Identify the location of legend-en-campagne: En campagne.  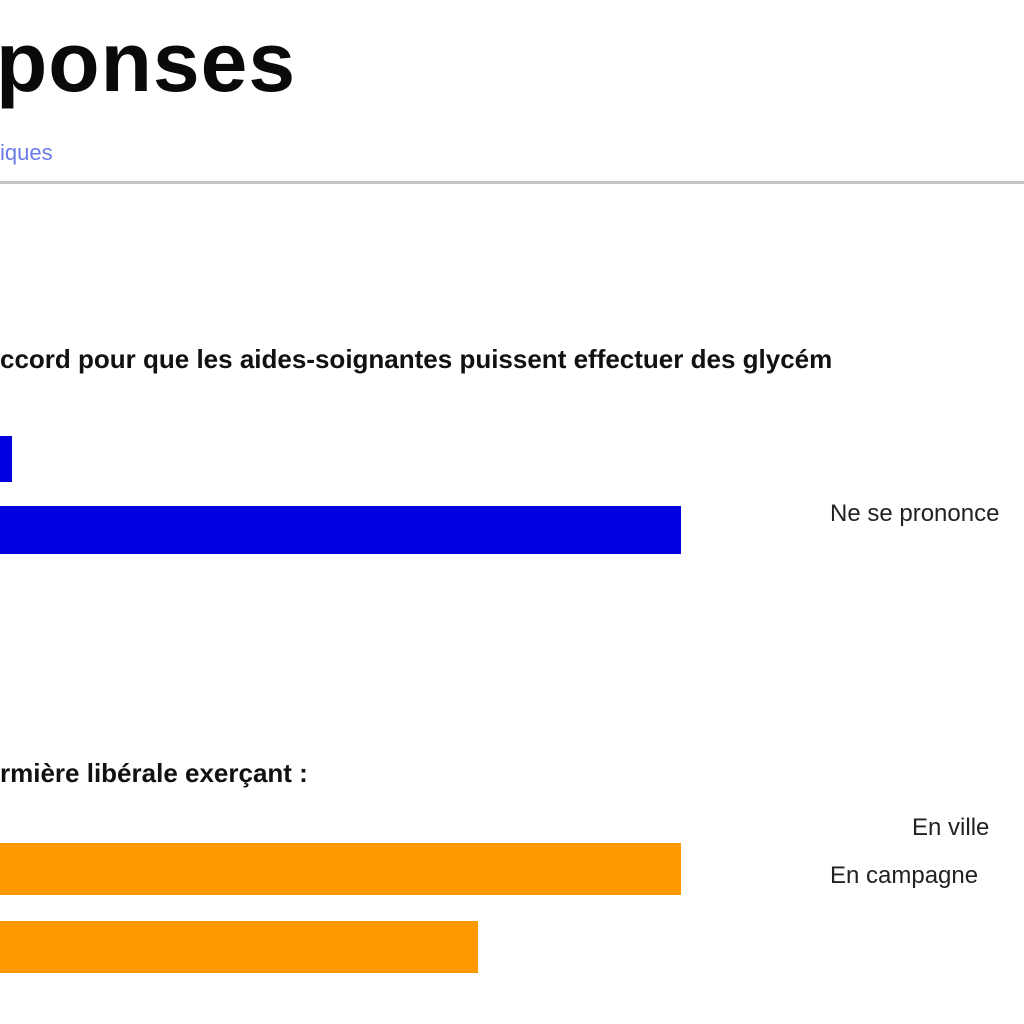
(904, 875).